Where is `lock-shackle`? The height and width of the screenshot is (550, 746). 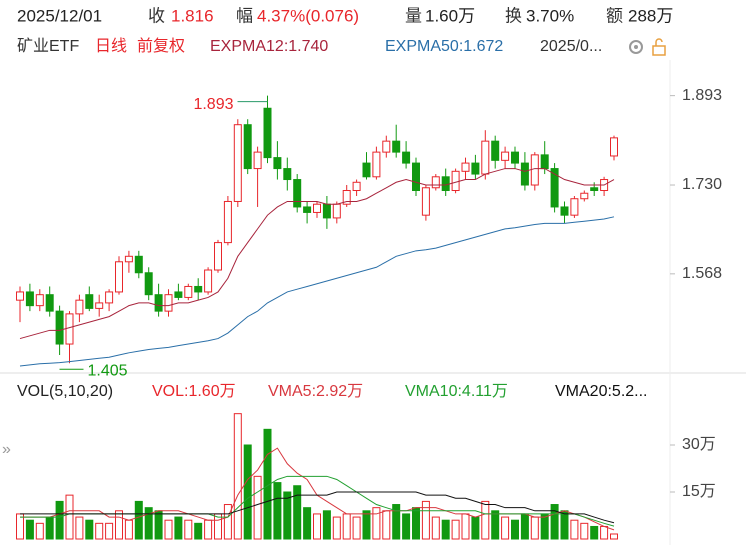 lock-shackle is located at coordinates (659, 42).